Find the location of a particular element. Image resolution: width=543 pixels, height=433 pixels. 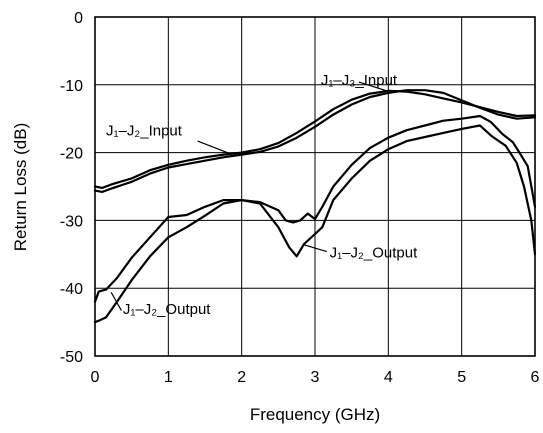

y-tick-label-5: -50 is located at coordinates (71, 357).